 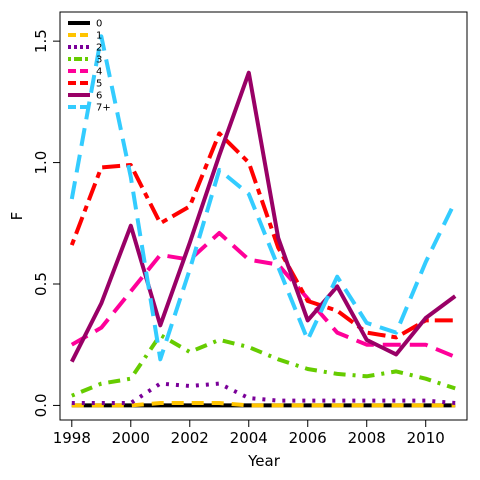 I want to click on legend-label: 0, so click(x=99, y=24).